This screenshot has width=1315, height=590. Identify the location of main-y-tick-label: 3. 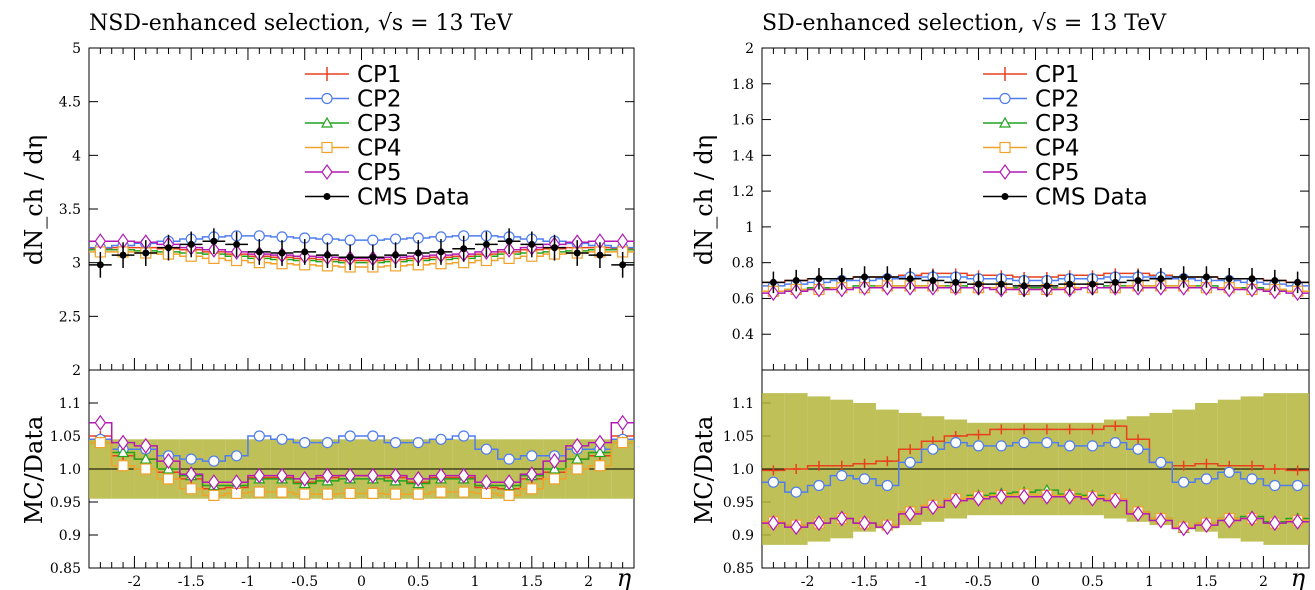
(76, 264).